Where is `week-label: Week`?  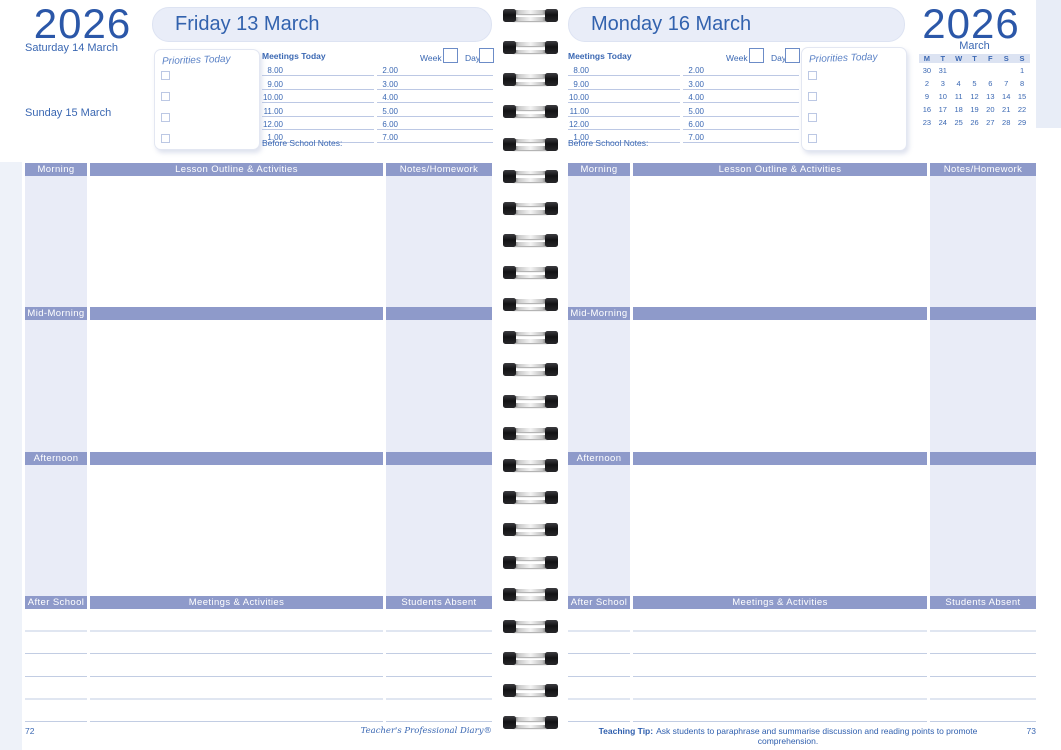
week-label: Week is located at coordinates (737, 58).